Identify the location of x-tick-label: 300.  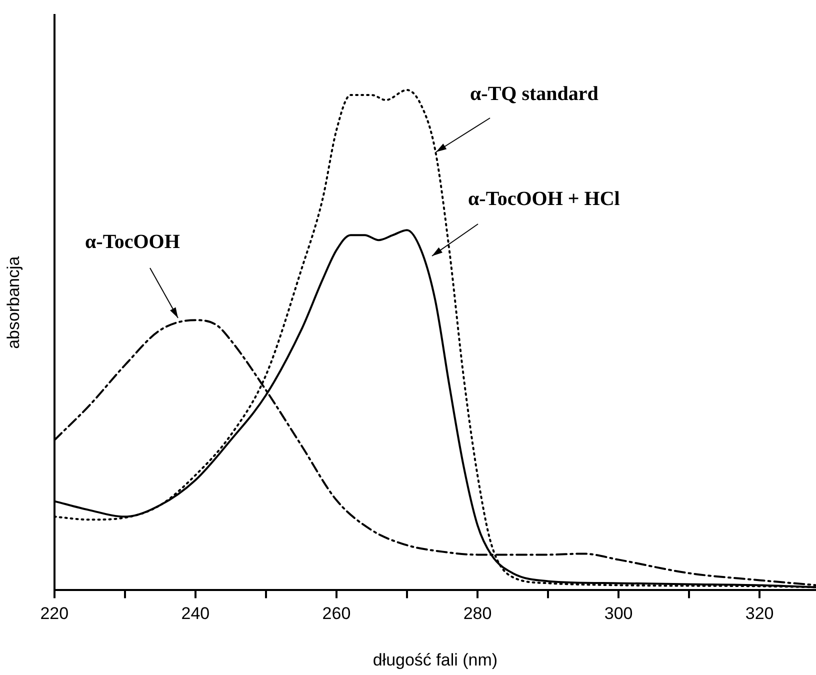
(618, 614).